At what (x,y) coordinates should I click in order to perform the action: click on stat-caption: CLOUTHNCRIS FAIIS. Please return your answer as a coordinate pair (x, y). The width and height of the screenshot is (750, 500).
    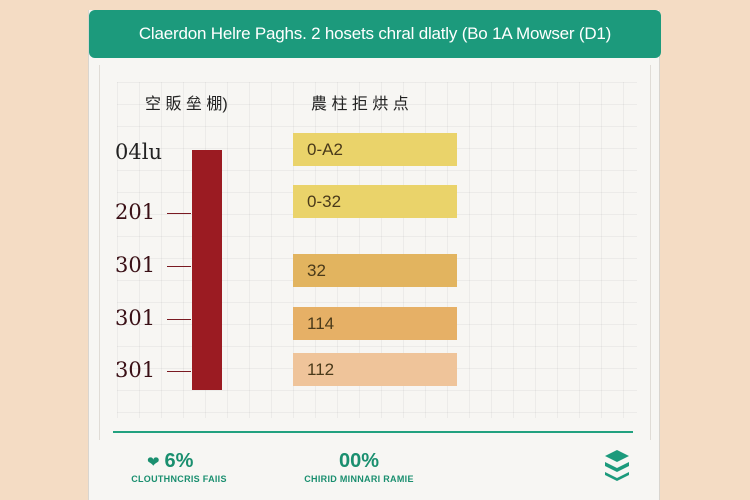
    Looking at the image, I should click on (179, 479).